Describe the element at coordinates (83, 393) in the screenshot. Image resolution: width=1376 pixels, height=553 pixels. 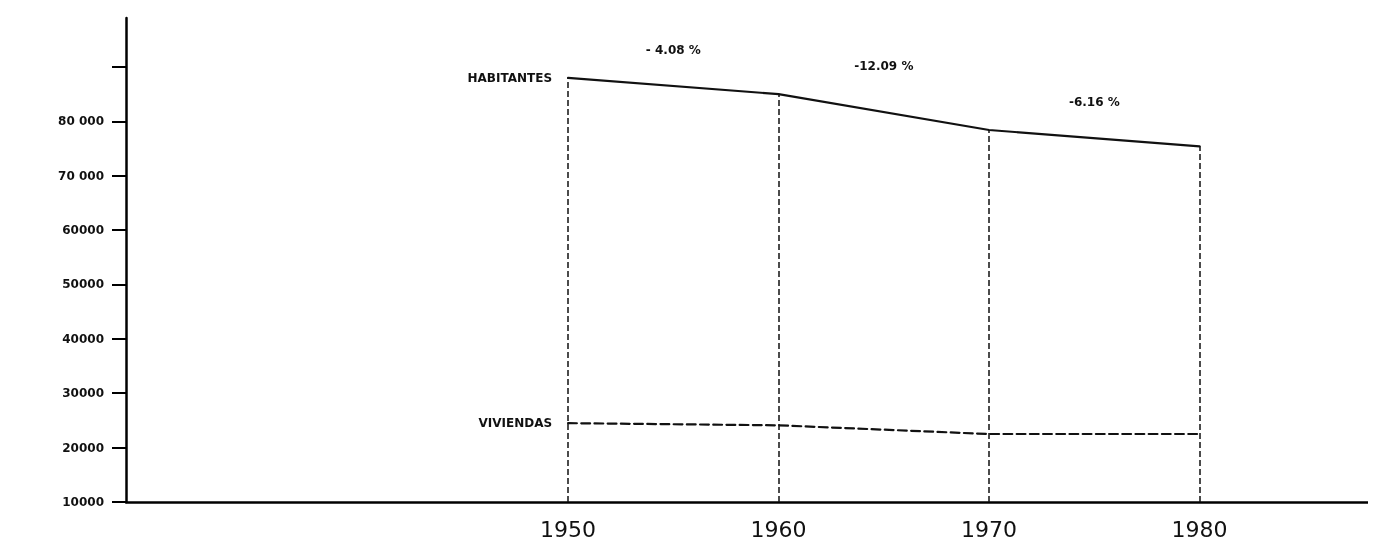
I see `y-tick-label: 30000` at that location.